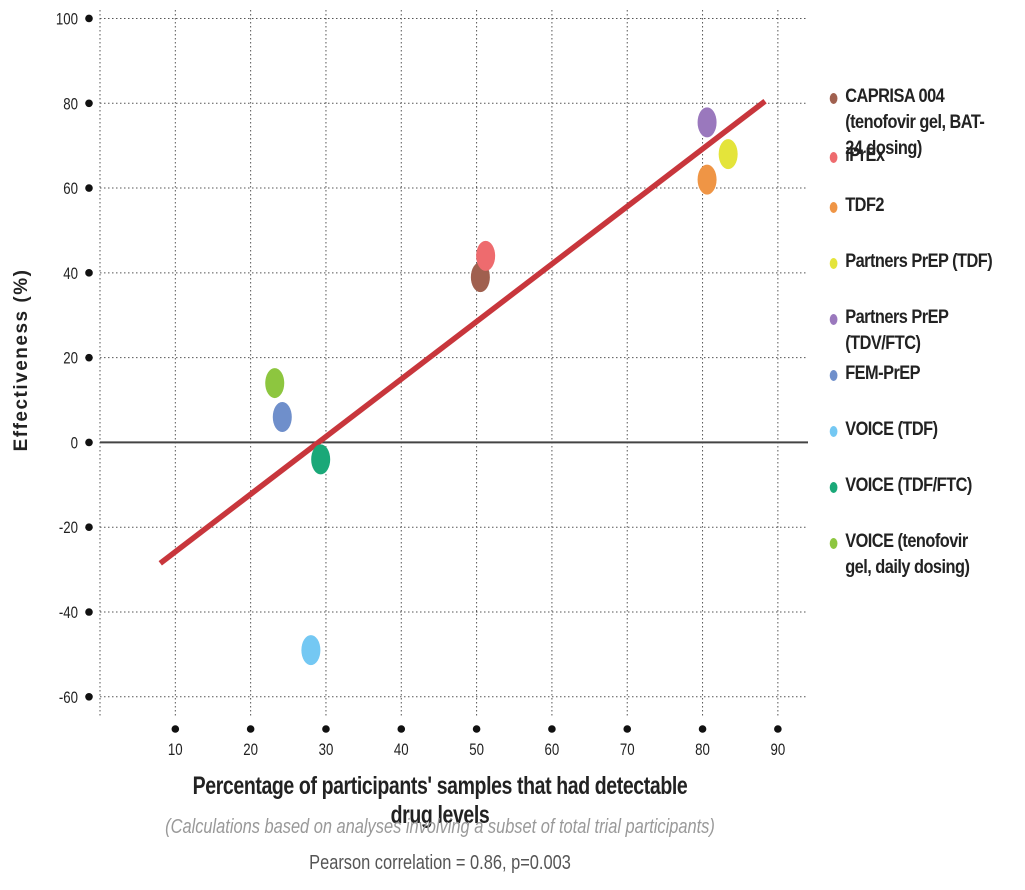  I want to click on x-tick-label: 60, so click(552, 750).